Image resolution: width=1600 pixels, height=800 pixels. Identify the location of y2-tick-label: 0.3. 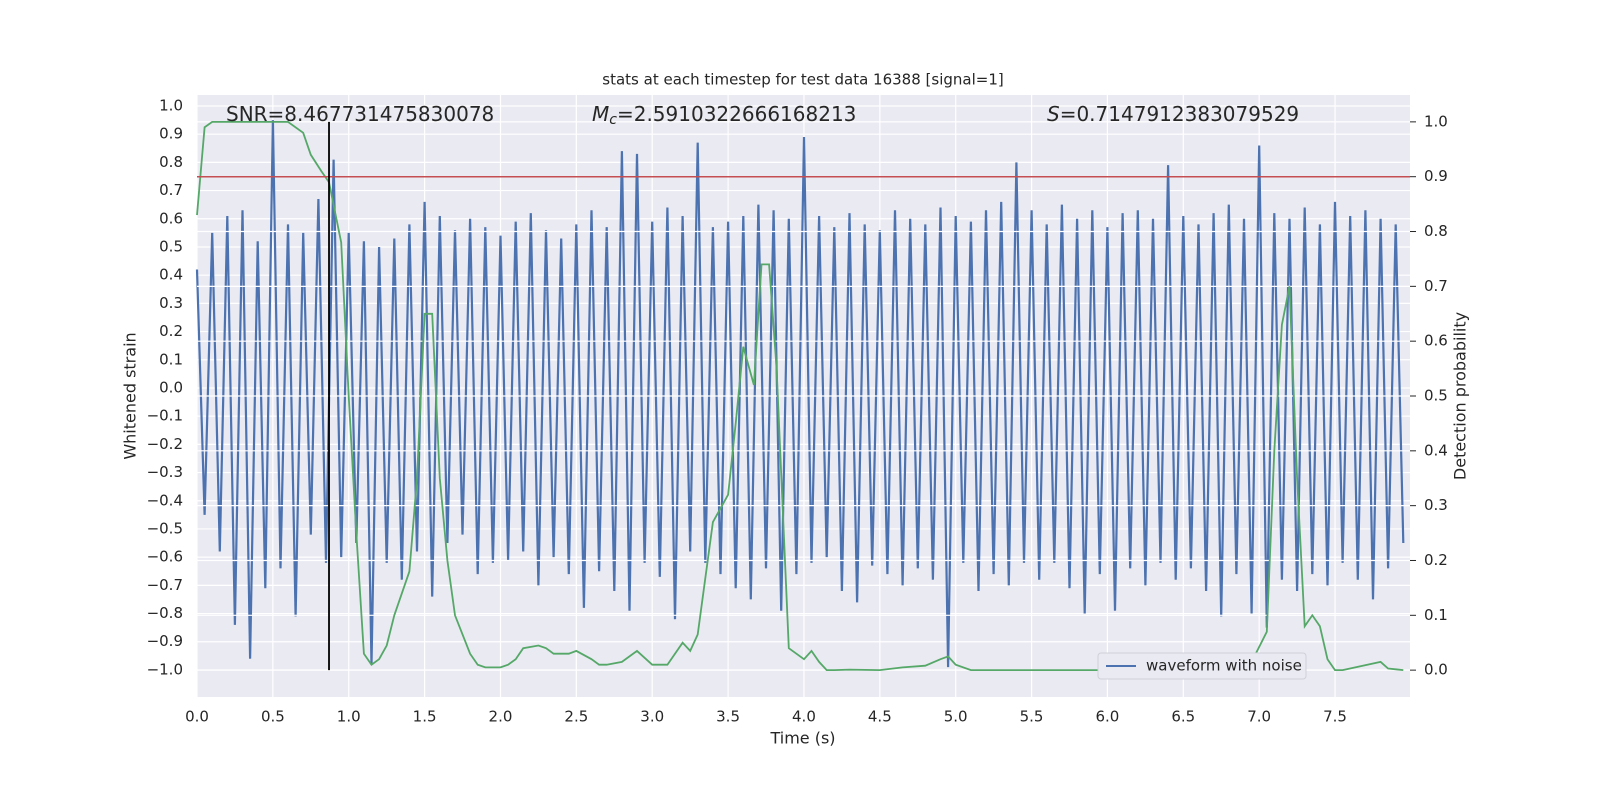
(1436, 505).